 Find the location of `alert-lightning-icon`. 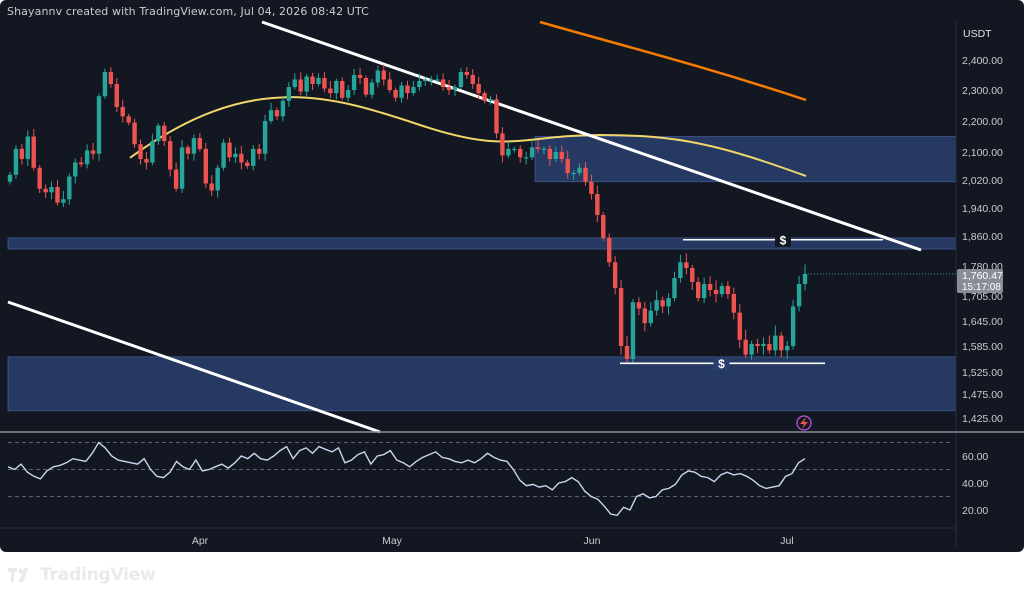

alert-lightning-icon is located at coordinates (804, 423).